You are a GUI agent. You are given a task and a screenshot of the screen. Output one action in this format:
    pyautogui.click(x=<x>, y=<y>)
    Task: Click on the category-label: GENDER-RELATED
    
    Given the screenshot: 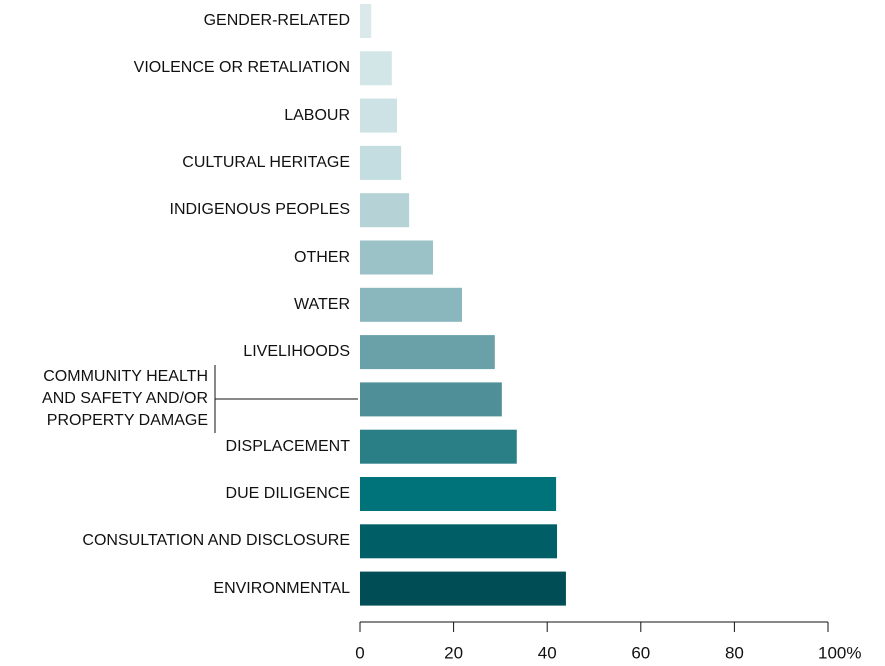 What is the action you would take?
    pyautogui.click(x=276, y=20)
    